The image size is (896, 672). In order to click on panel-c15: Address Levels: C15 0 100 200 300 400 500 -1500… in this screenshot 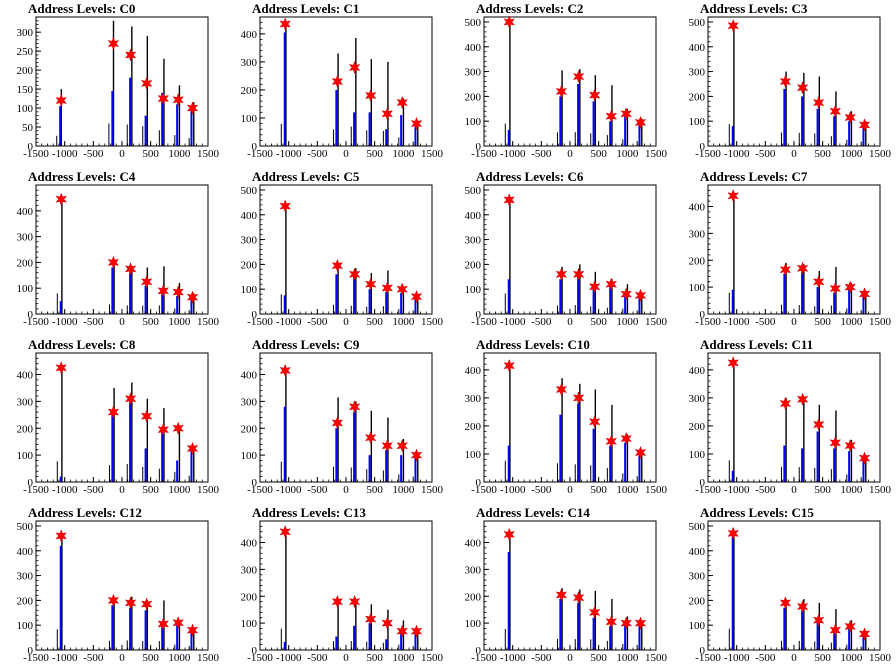, I will do `click(784, 588)`.